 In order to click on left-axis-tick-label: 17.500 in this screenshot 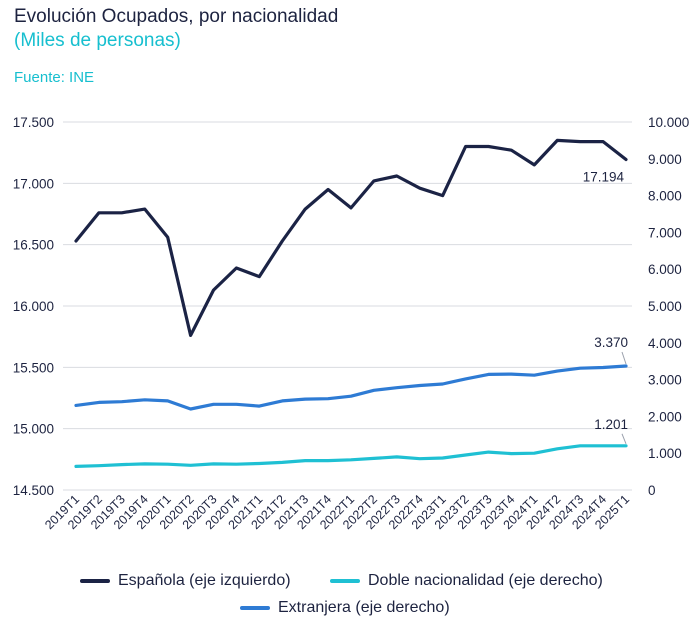, I will do `click(33, 122)`.